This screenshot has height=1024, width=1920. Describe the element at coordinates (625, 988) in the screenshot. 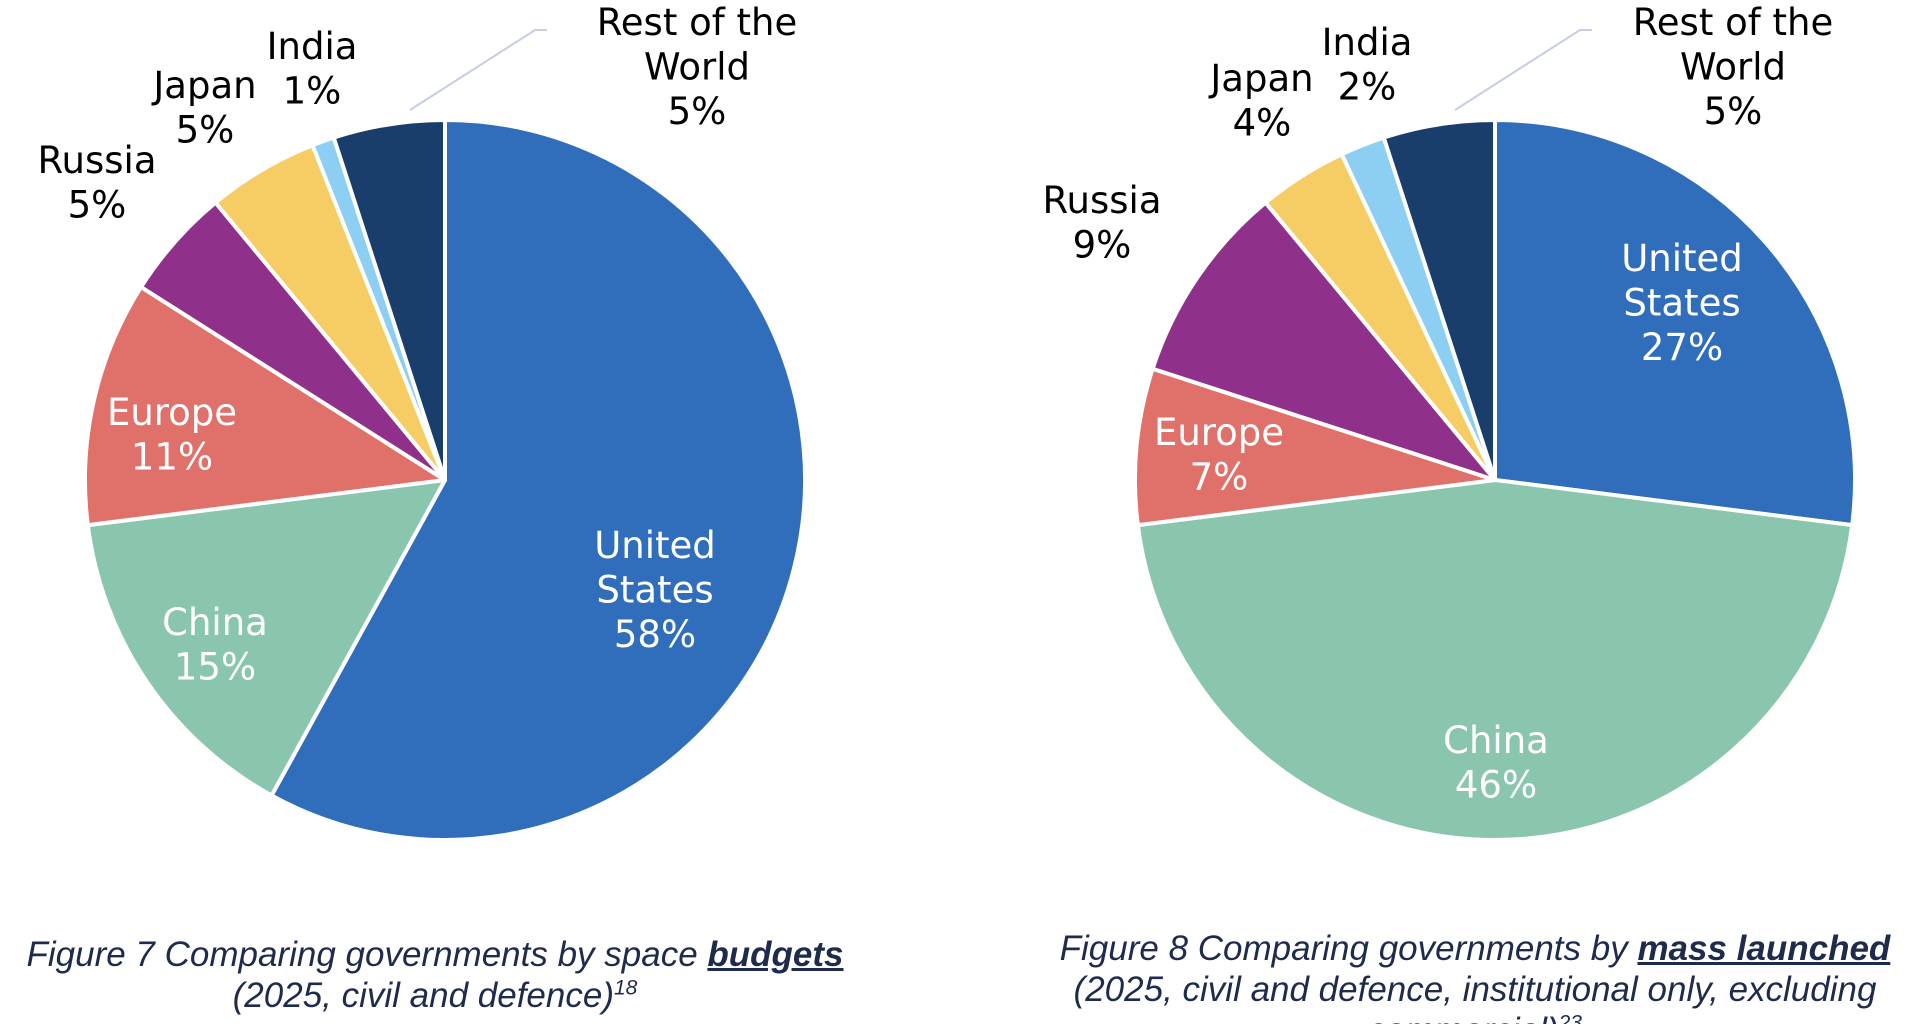

I see `caption-7-footnote: 18` at that location.